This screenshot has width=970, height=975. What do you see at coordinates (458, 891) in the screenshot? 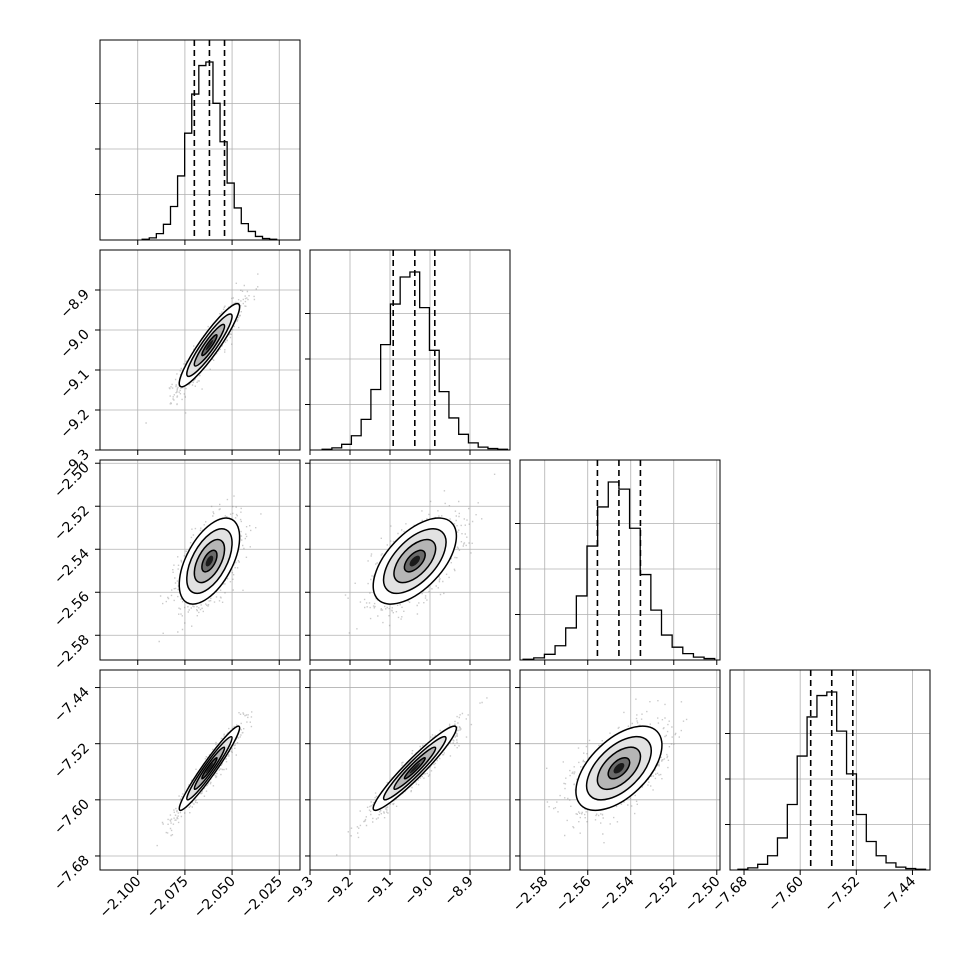
I see `x-tick-label: −8.9` at bounding box center [458, 891].